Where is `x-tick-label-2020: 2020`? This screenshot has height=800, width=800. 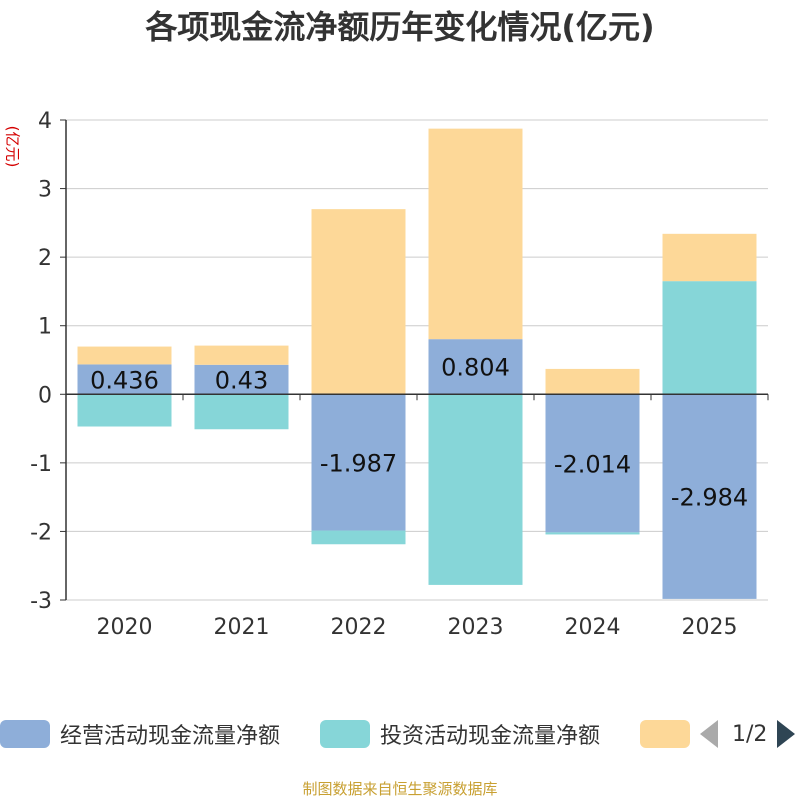
x-tick-label-2020: 2020 is located at coordinates (125, 627).